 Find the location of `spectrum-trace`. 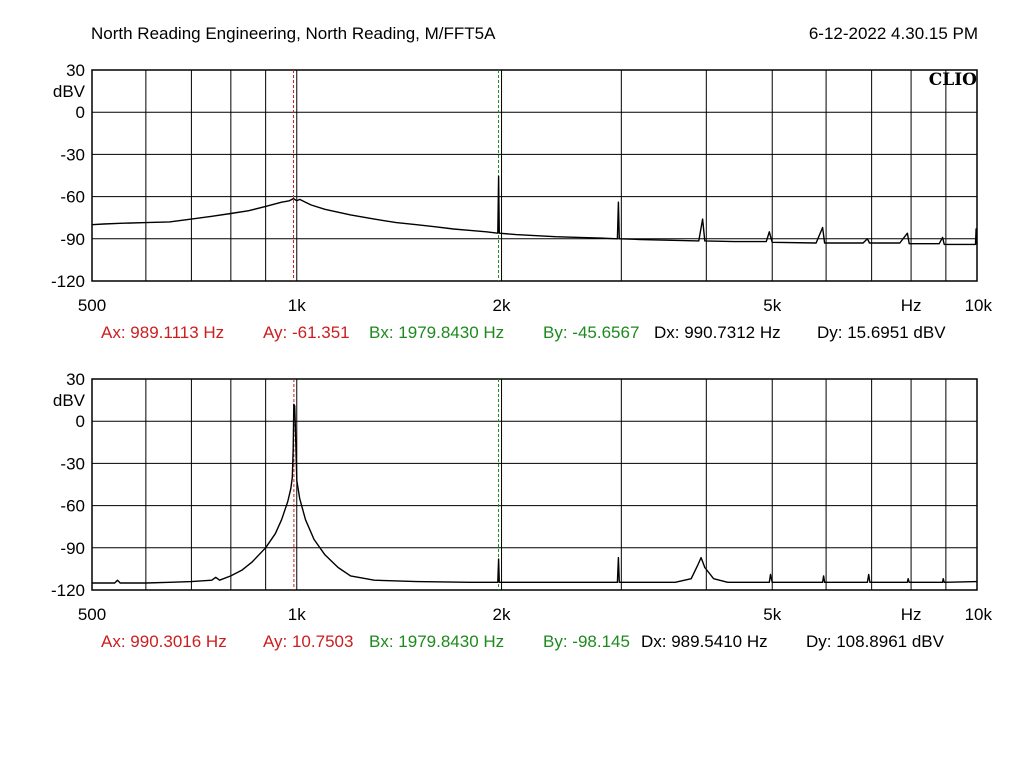

spectrum-trace is located at coordinates (534, 210).